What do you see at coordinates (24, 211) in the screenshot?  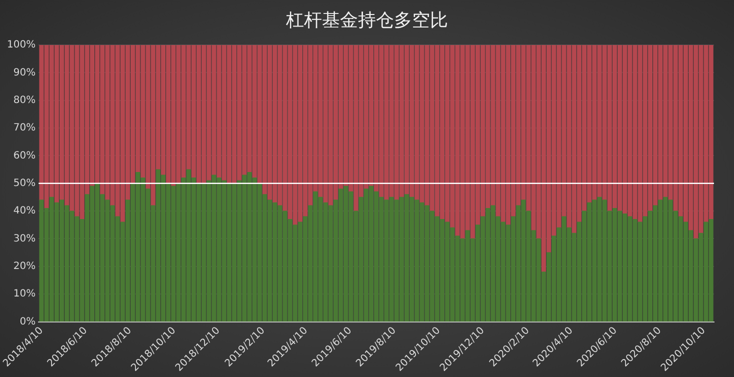 I see `y-tick-label: 40%` at bounding box center [24, 211].